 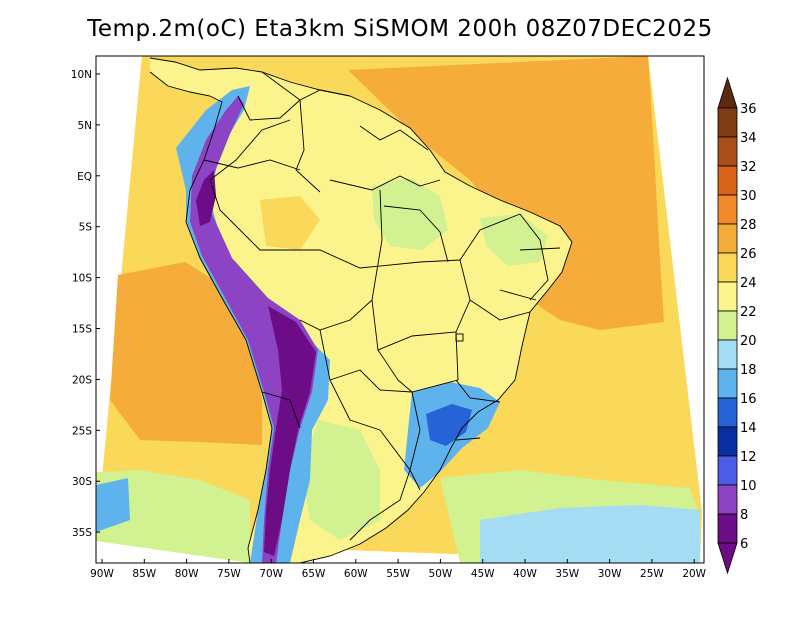 What do you see at coordinates (748, 486) in the screenshot?
I see `colorbar-label: 10` at bounding box center [748, 486].